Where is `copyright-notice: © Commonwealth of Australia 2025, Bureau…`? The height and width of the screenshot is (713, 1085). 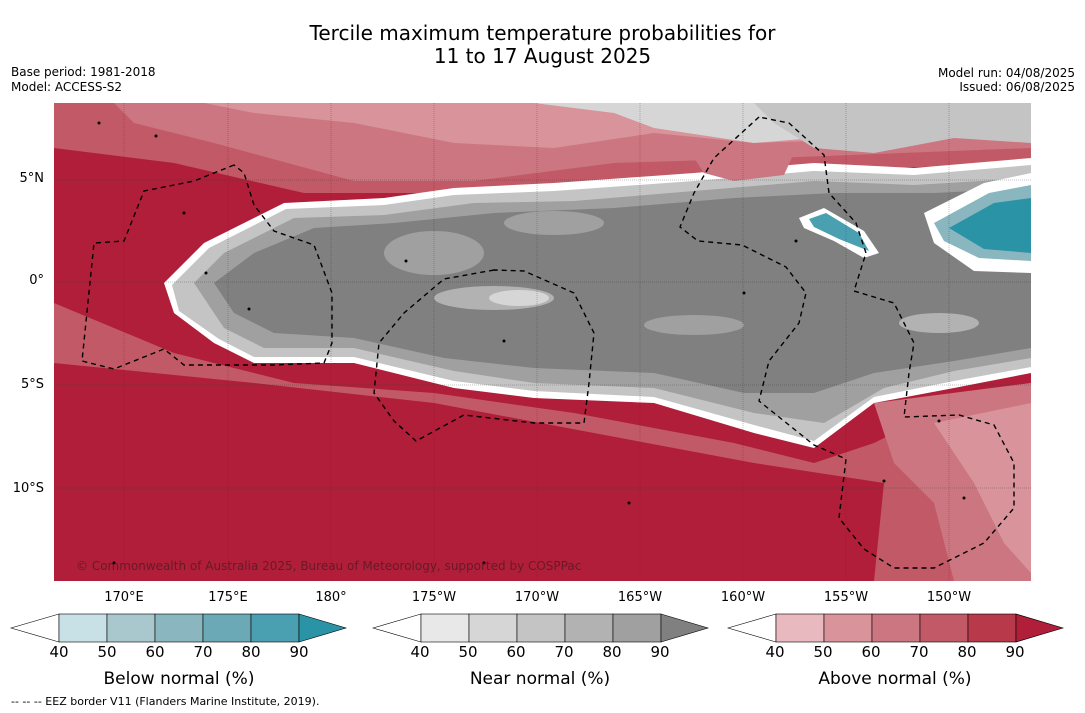
copyright-notice: © Commonwealth of Australia 2025, Bureau… is located at coordinates (329, 566).